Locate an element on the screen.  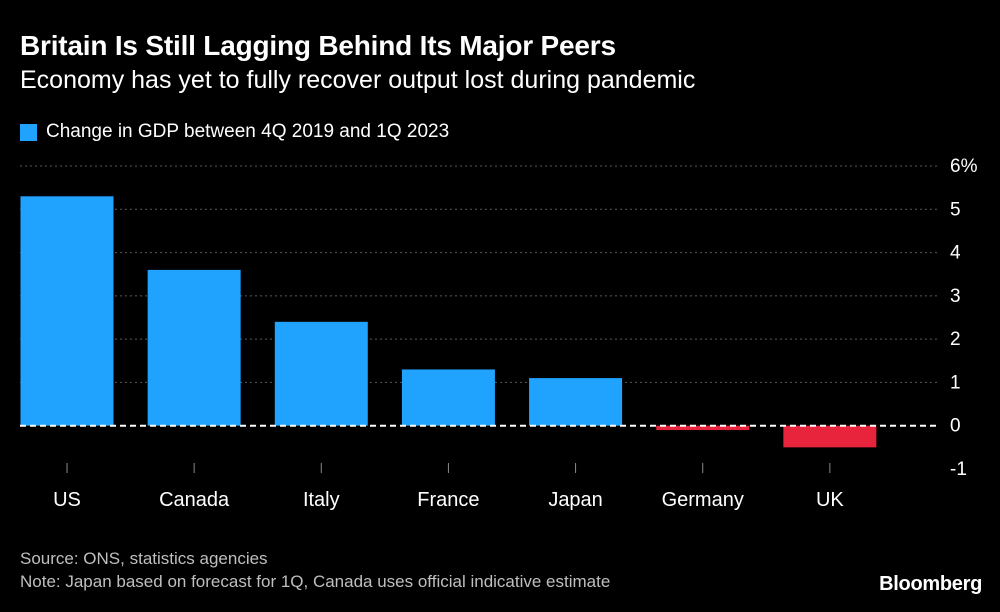
x-tick-label: Japan is located at coordinates (575, 500).